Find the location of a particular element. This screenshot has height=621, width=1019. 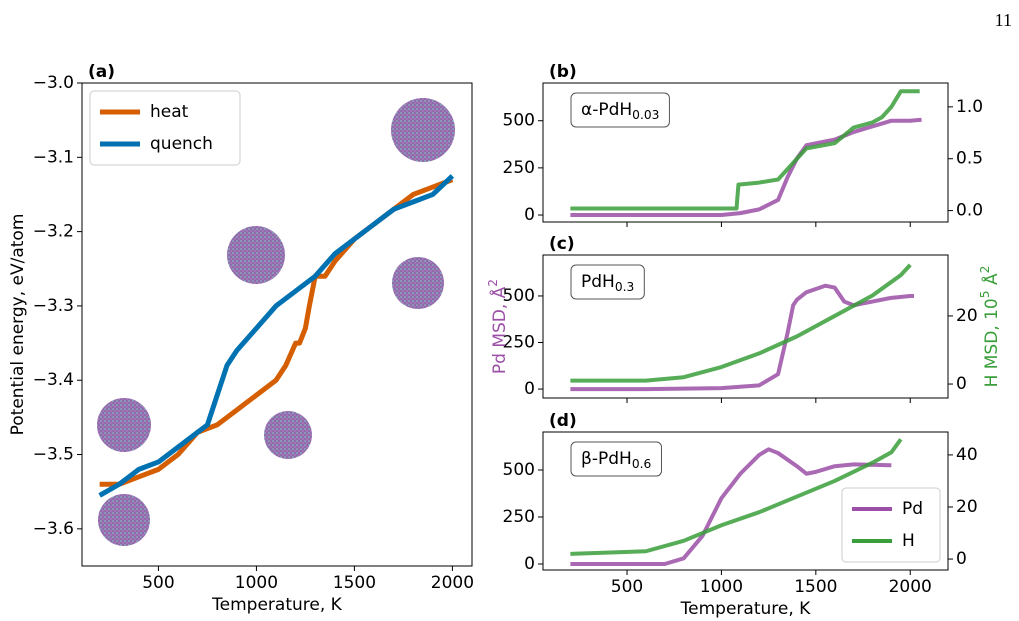

y-tick-label: −3.2 is located at coordinates (53, 232).